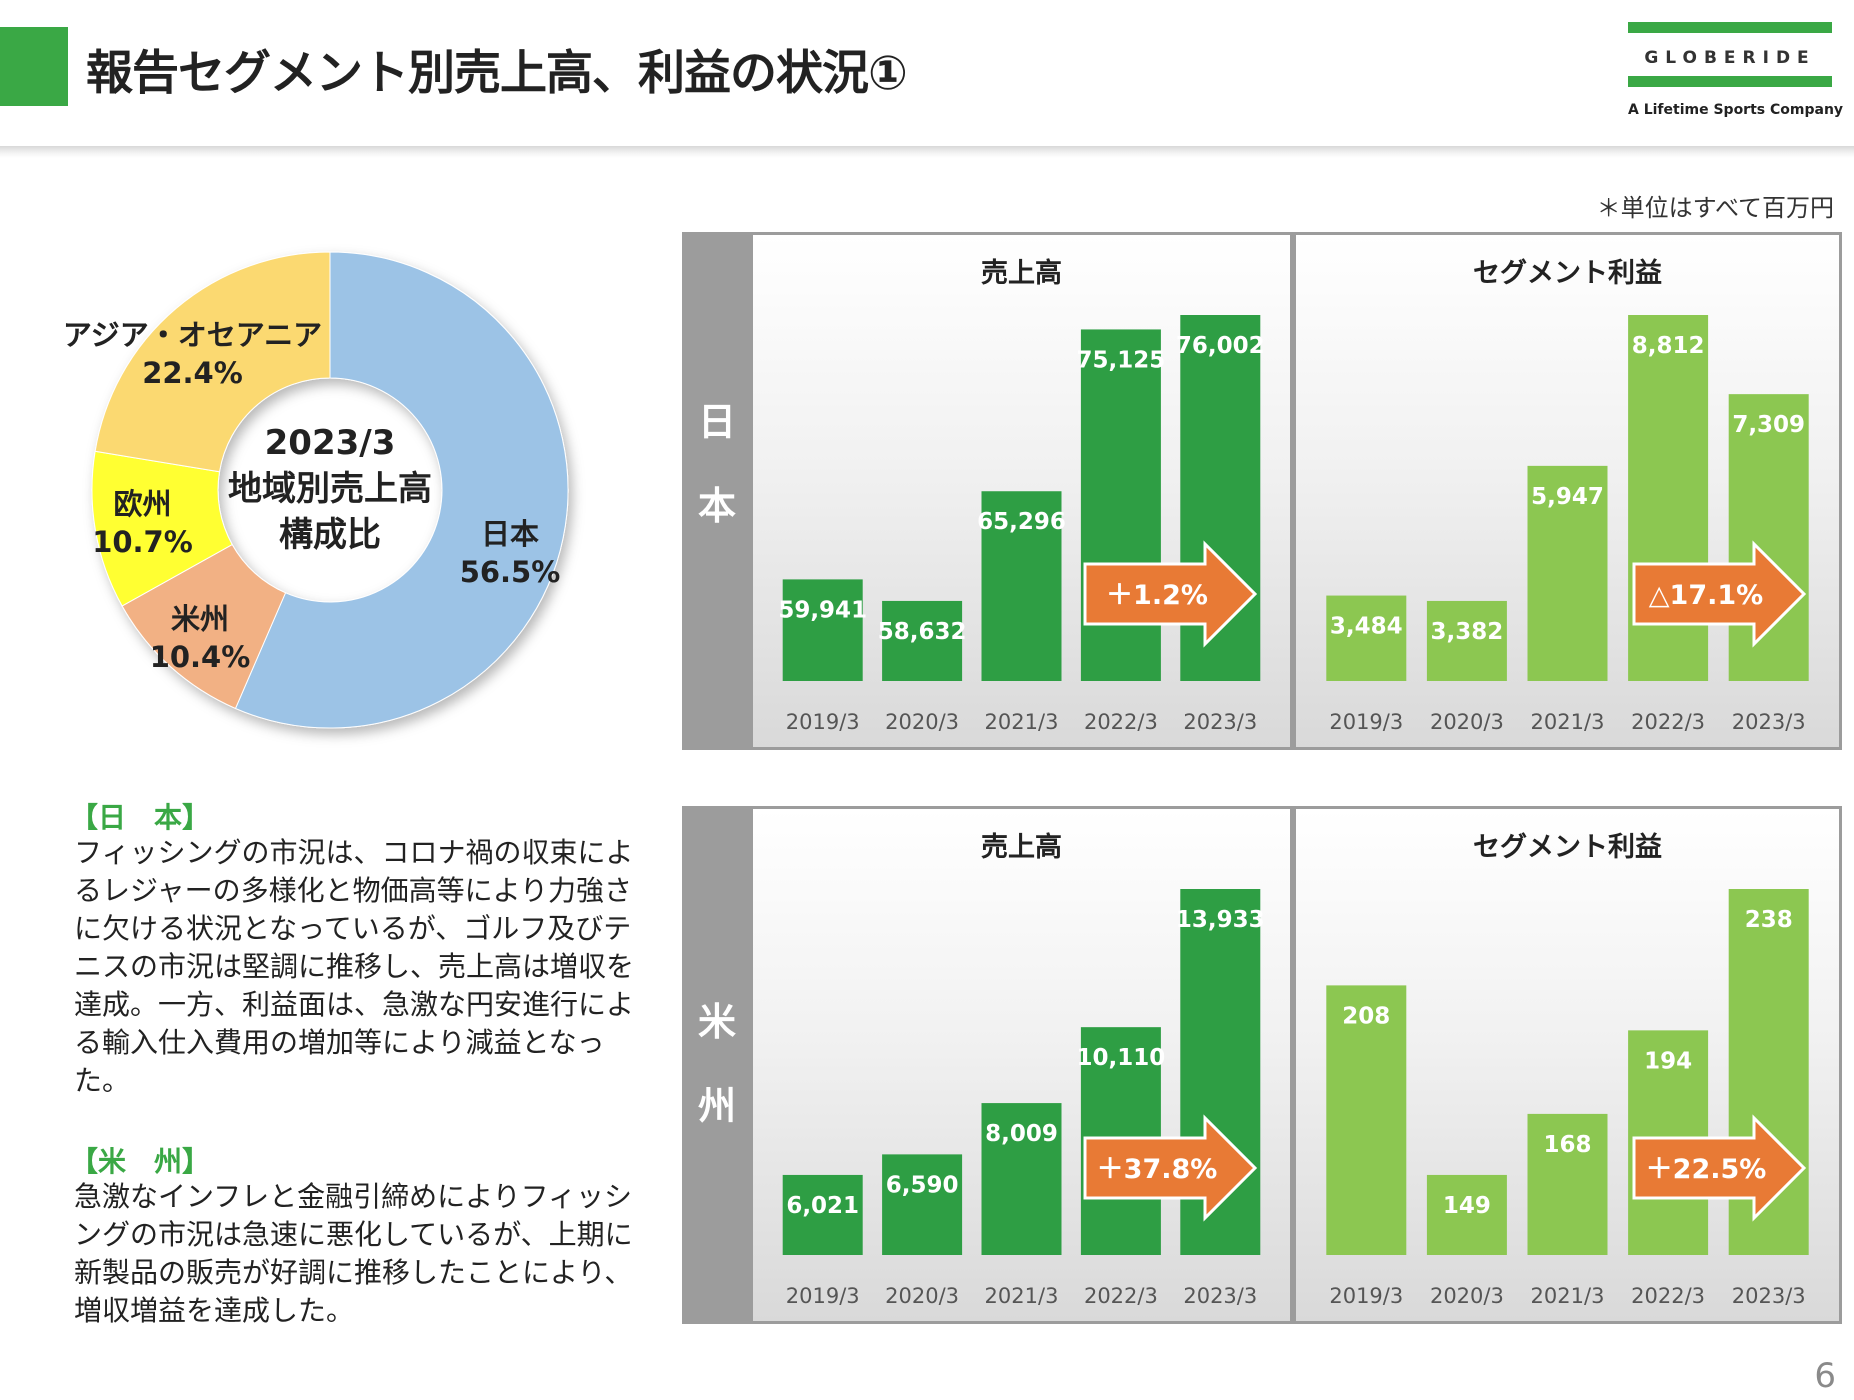 The height and width of the screenshot is (1400, 1854). What do you see at coordinates (922, 1185) in the screenshot?
I see `america-sales-value-label-2: 6,590` at bounding box center [922, 1185].